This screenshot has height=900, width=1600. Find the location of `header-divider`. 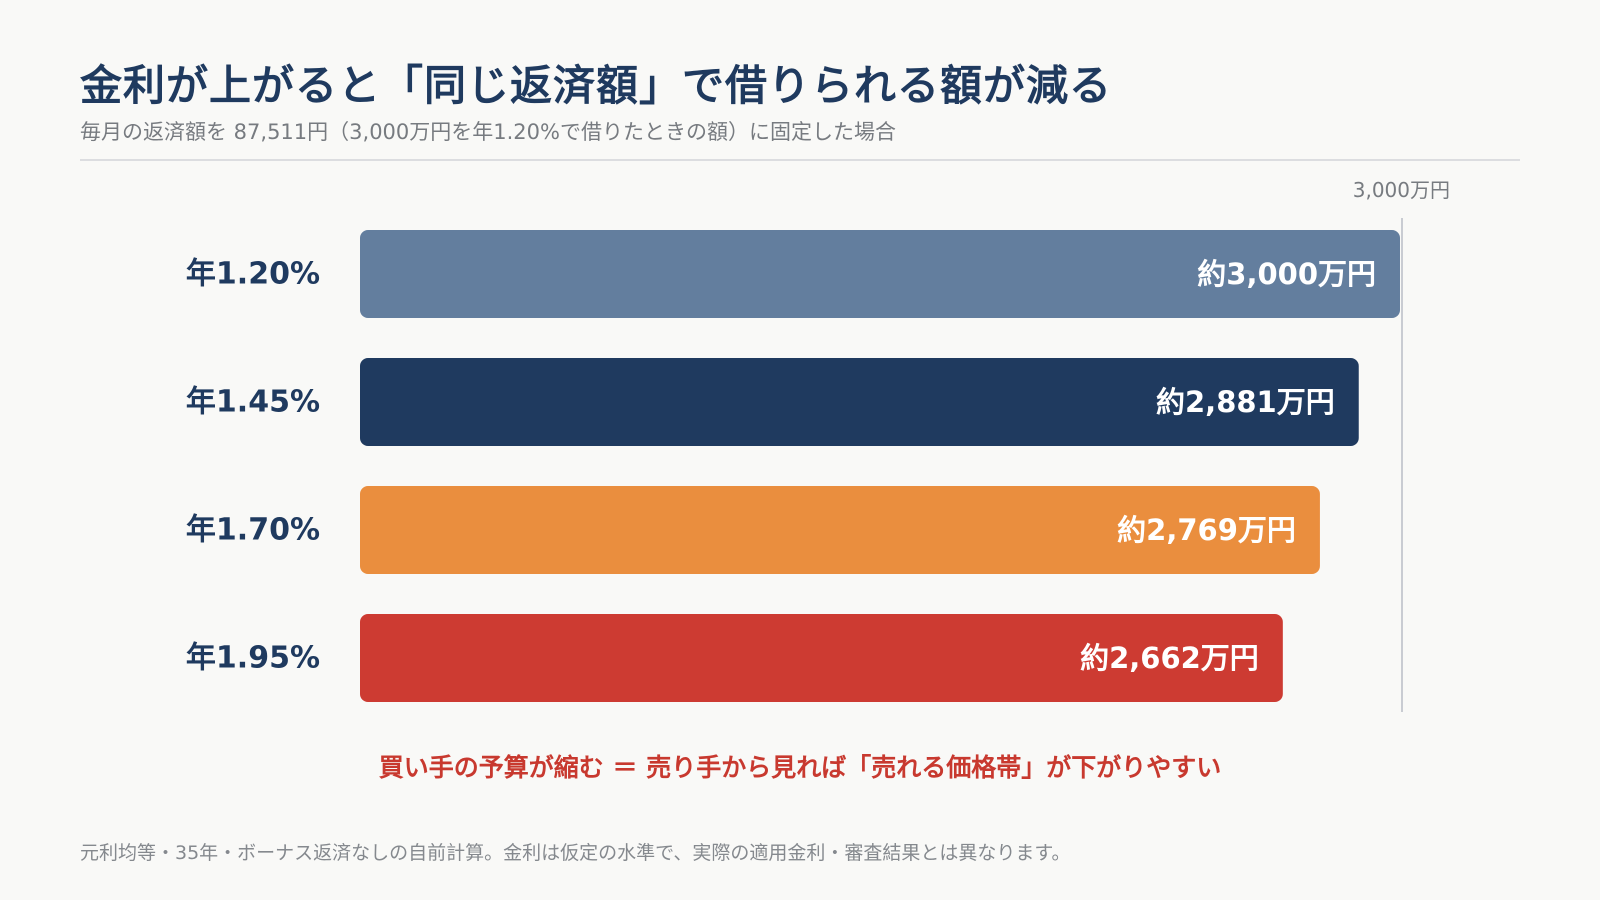

header-divider is located at coordinates (800, 160).